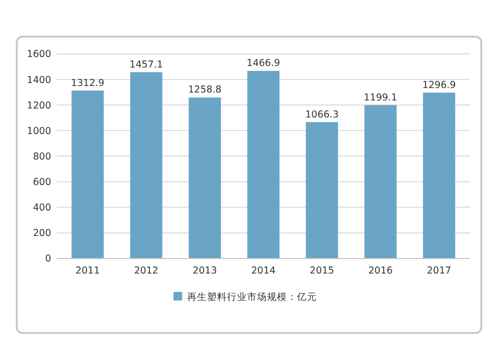 The width and height of the screenshot is (500, 362). I want to click on data-label: 1457.1, so click(146, 64).